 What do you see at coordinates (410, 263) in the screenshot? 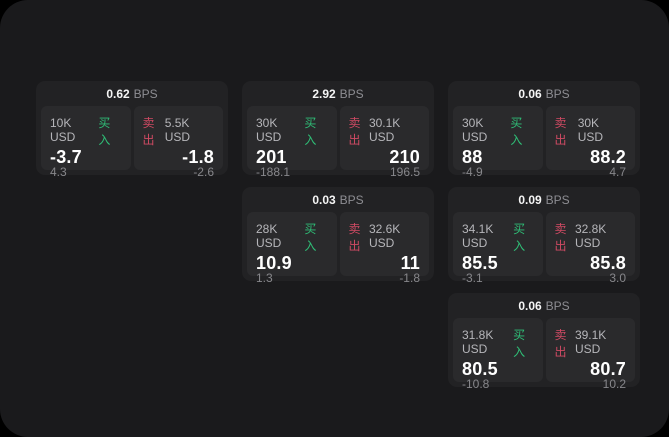
I see `sell-price: 11` at bounding box center [410, 263].